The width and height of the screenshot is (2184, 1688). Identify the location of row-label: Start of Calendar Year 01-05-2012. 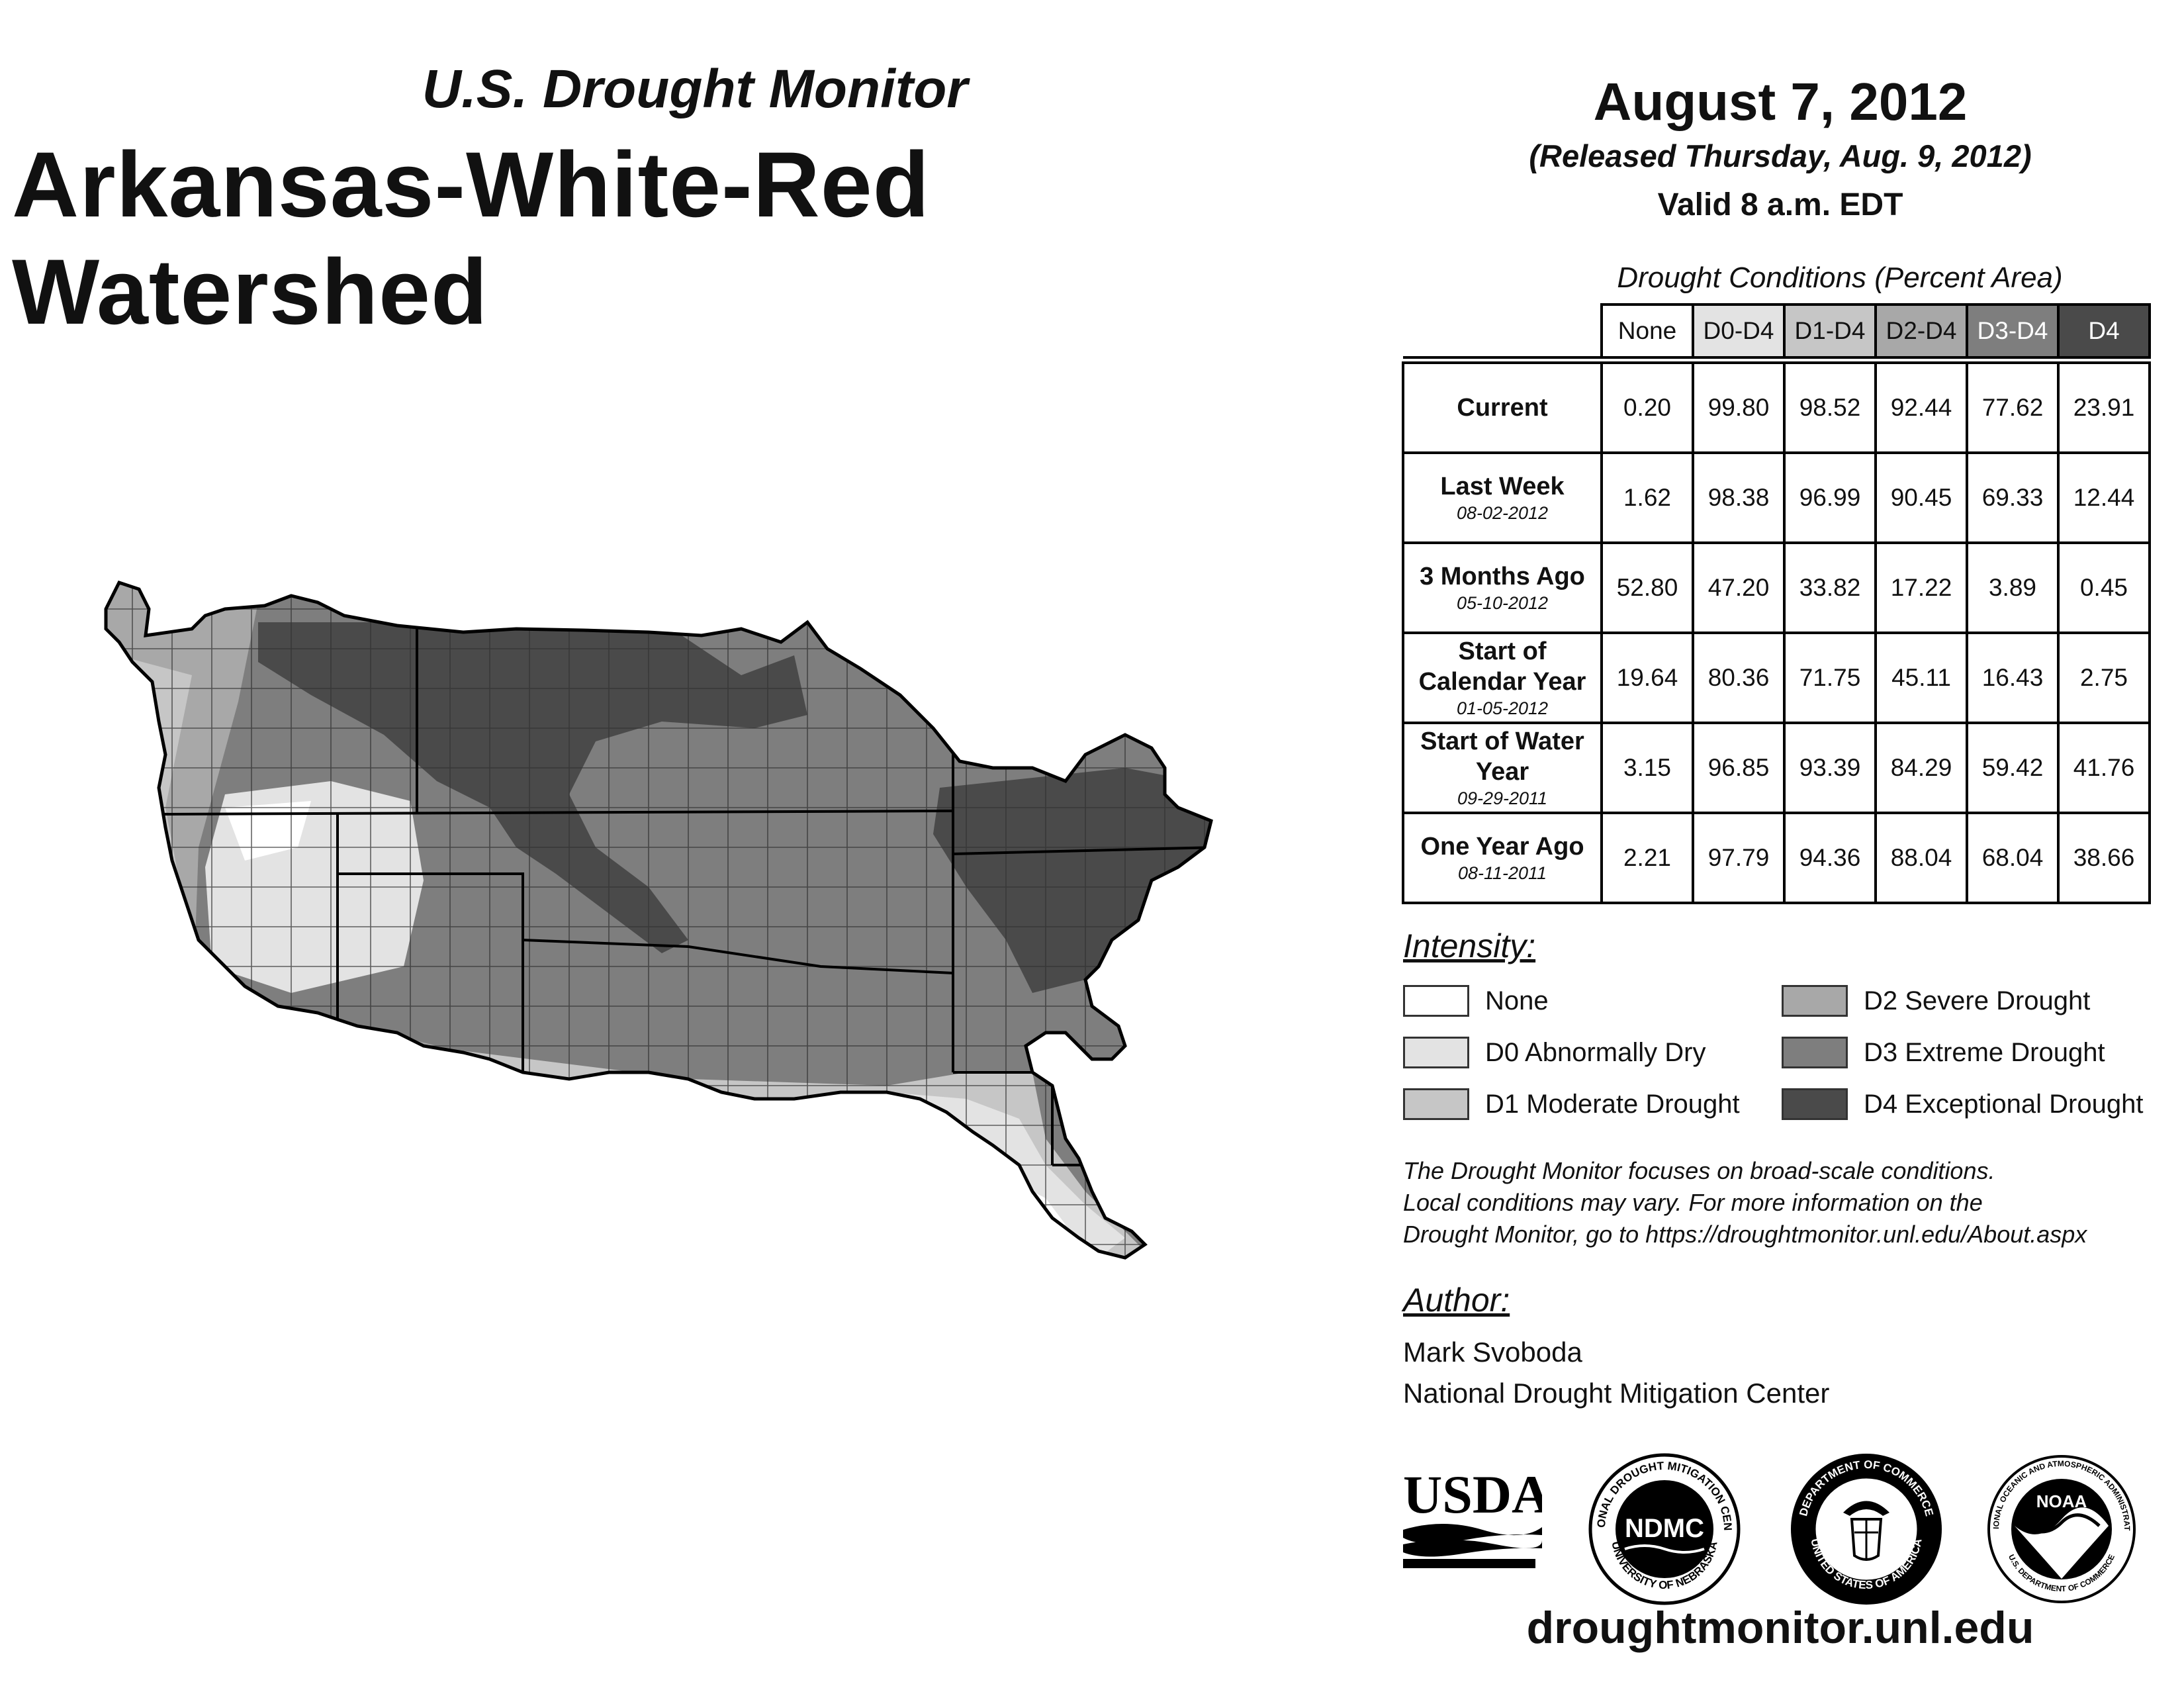
(1502, 678).